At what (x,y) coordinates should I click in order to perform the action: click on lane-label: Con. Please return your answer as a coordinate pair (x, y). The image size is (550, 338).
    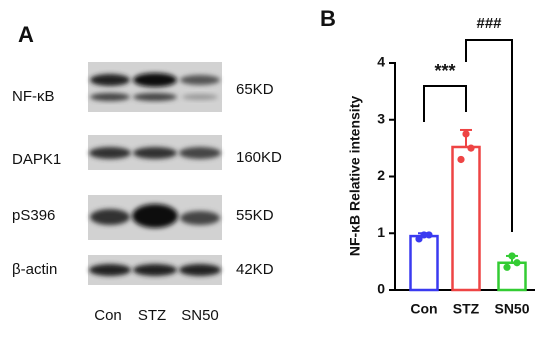
    Looking at the image, I should click on (108, 315).